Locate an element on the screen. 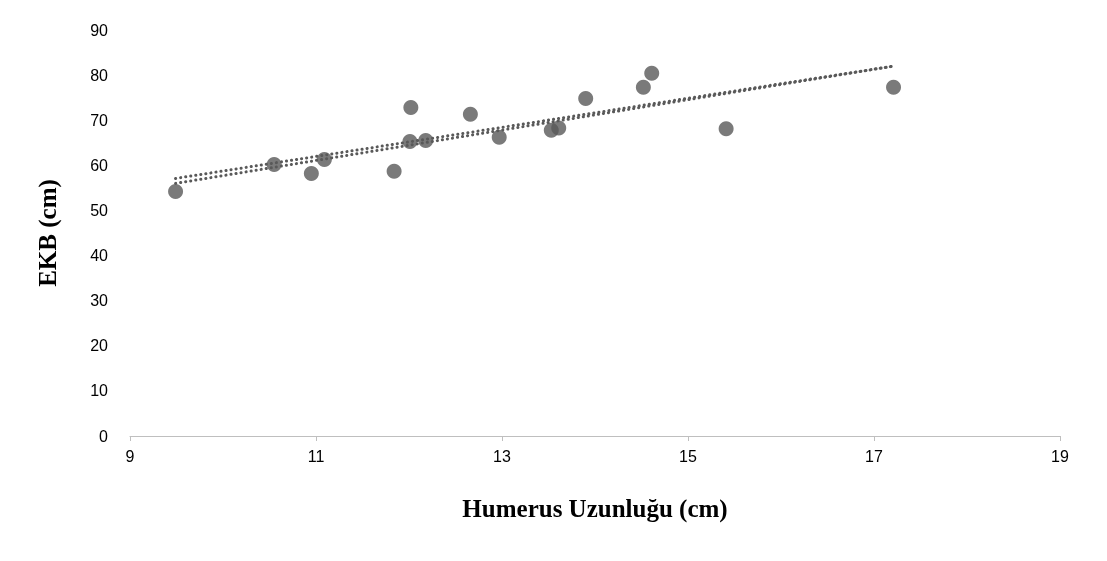  y-tick-label: 90 is located at coordinates (99, 30).